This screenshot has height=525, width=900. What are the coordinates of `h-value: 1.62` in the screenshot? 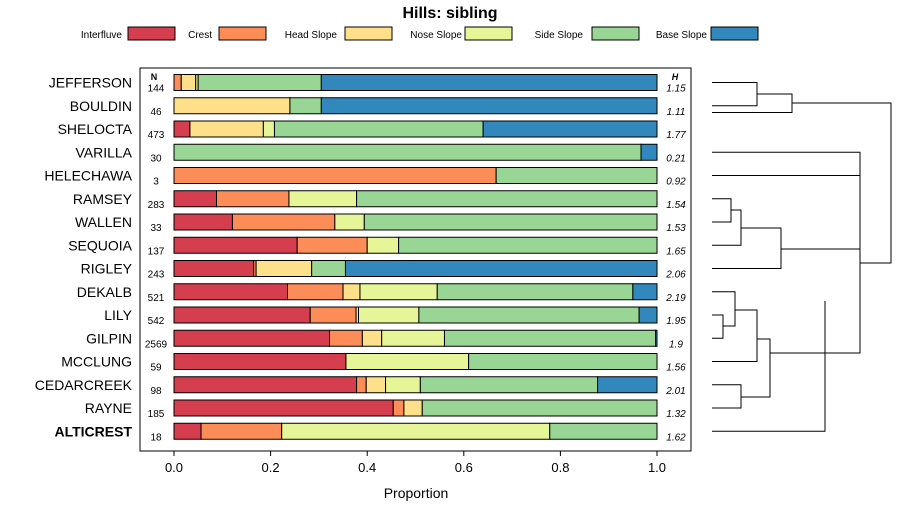 It's located at (676, 437).